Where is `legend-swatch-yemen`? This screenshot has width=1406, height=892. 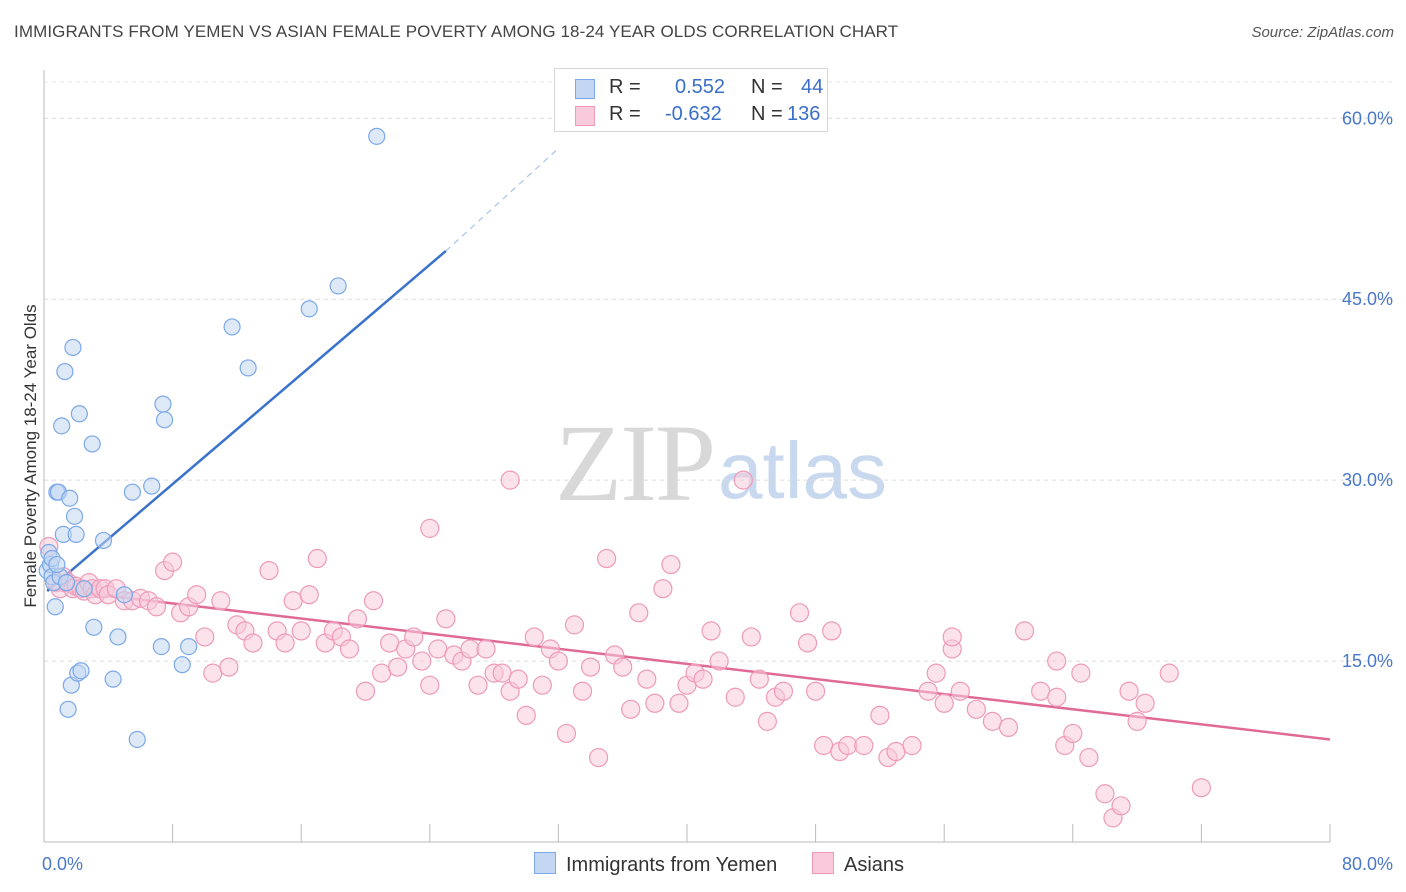
legend-swatch-yemen is located at coordinates (585, 89).